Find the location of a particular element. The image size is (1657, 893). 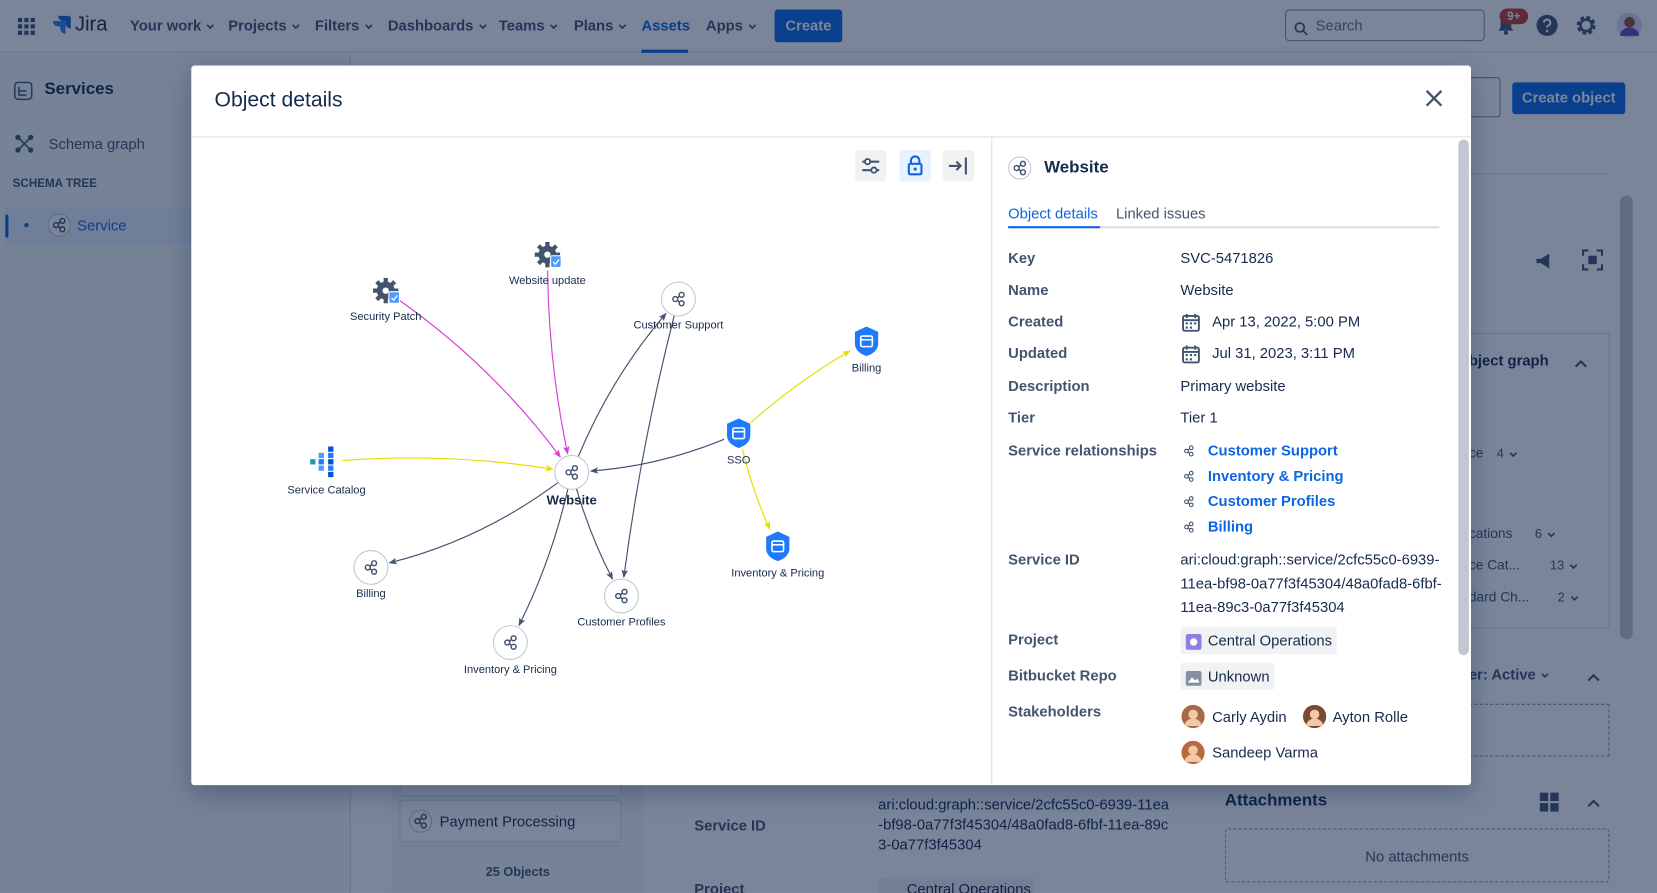

field-value: Tier 1 is located at coordinates (1199, 417).